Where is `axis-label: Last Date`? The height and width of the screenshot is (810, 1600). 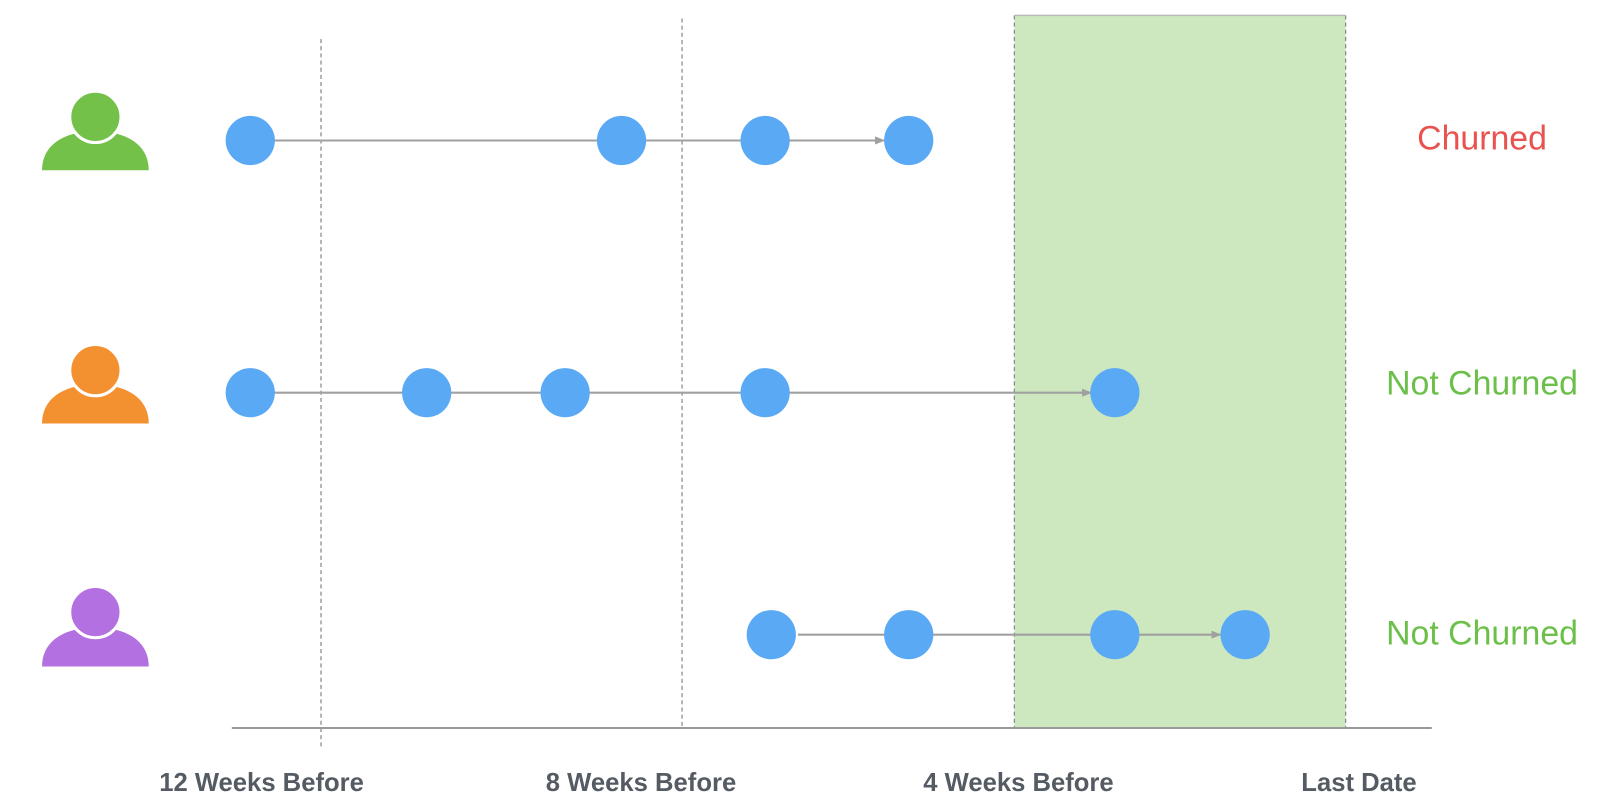
axis-label: Last Date is located at coordinates (1358, 783).